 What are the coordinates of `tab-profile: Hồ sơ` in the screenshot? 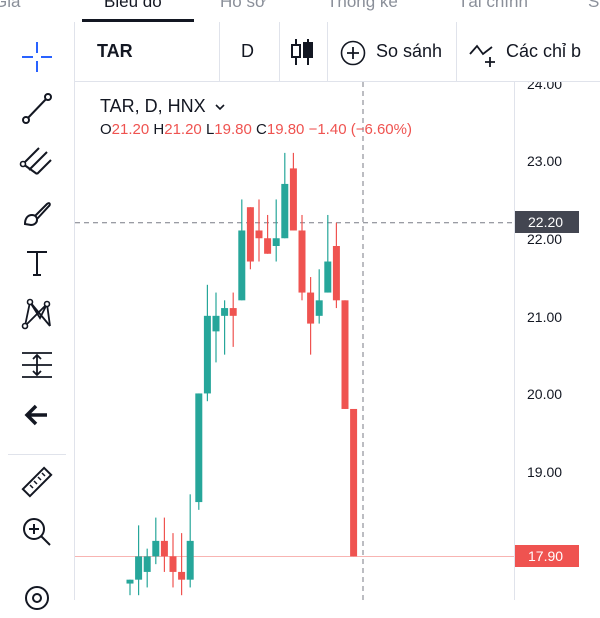 It's located at (243, 5).